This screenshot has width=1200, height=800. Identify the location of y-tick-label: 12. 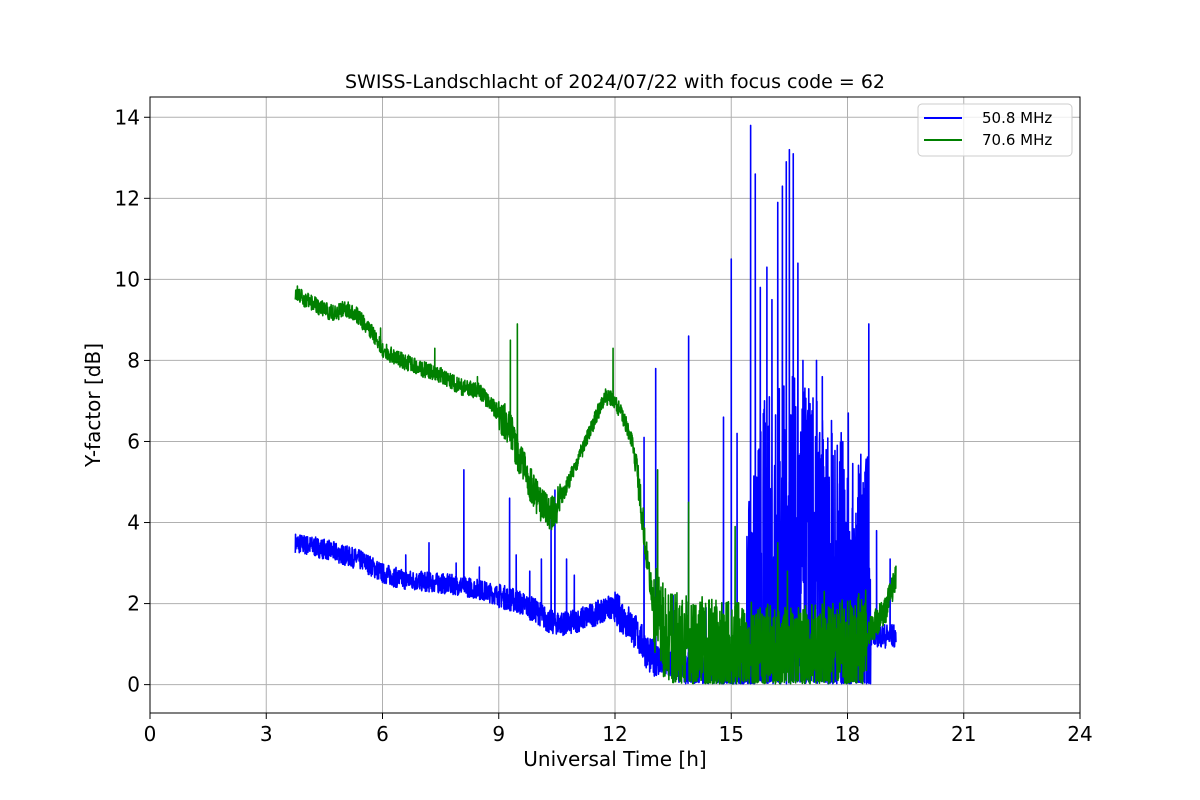
(127, 198).